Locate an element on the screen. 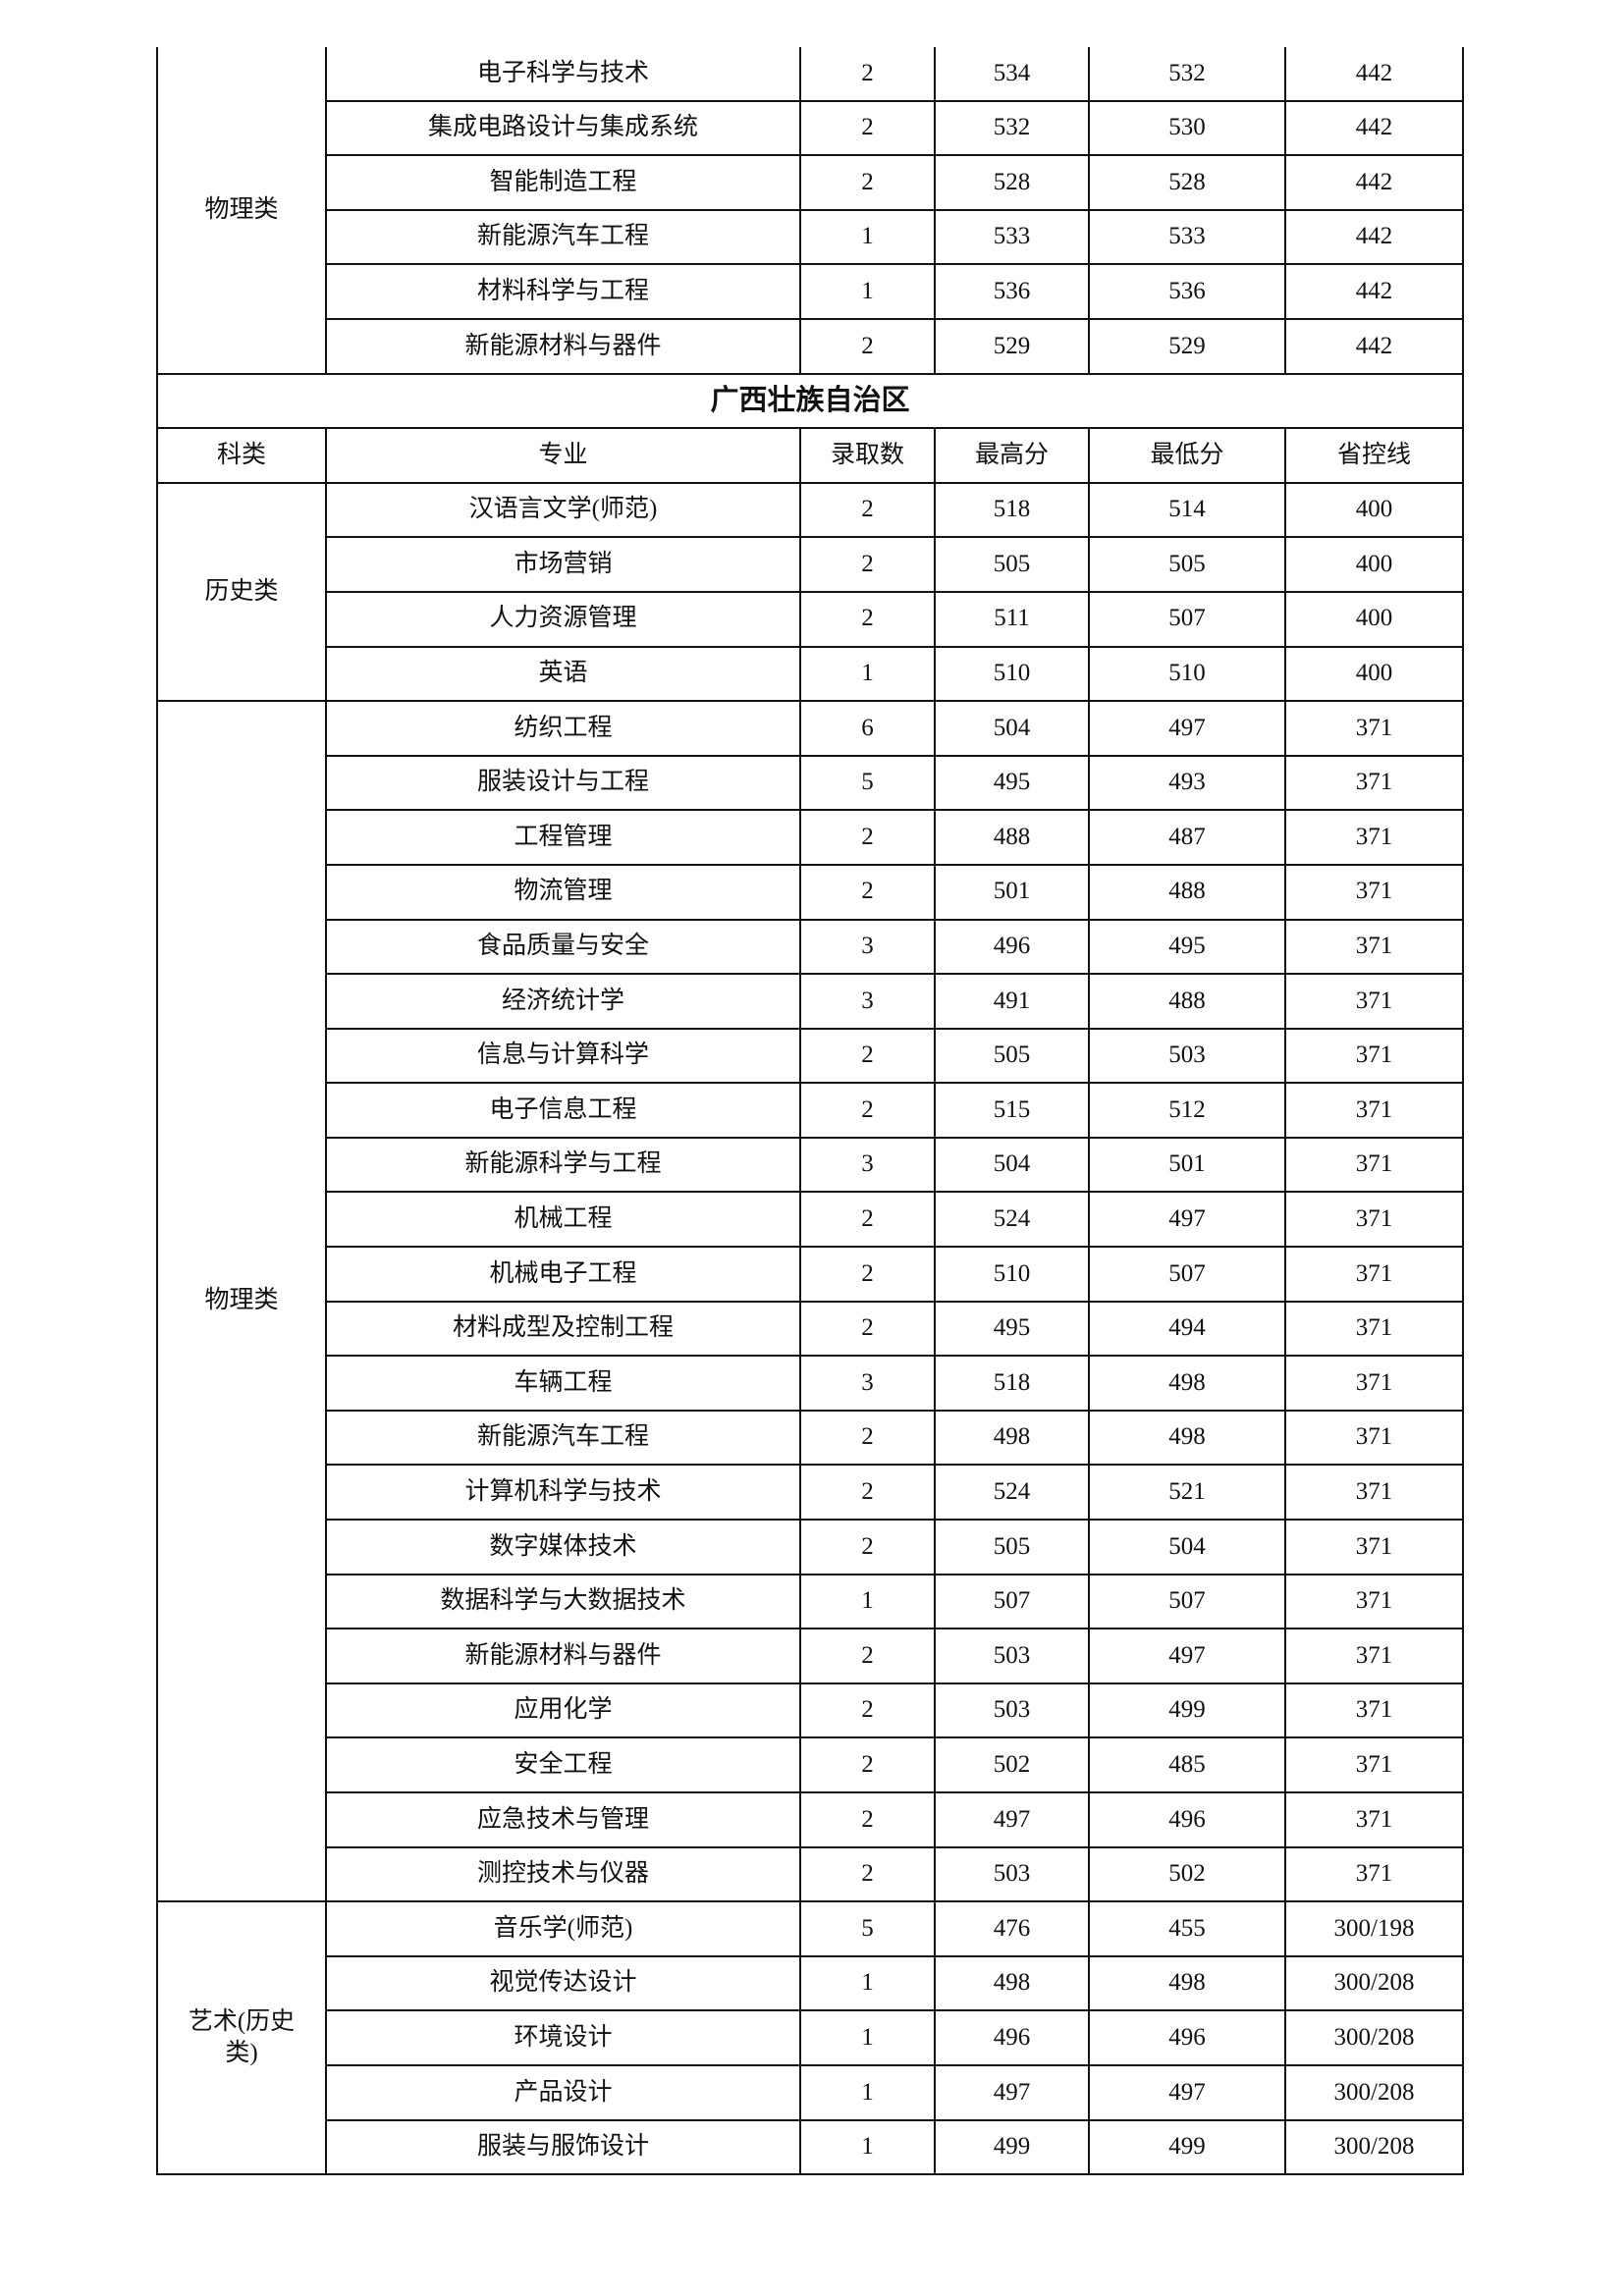 The image size is (1624, 2296). category-cell: 历史类 is located at coordinates (241, 592).